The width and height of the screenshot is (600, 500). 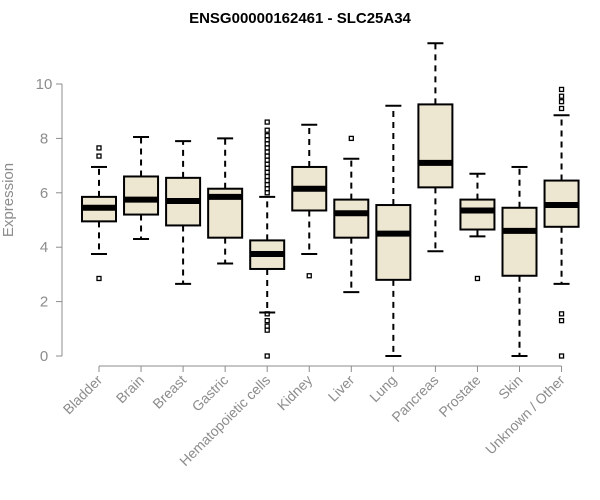 What do you see at coordinates (341, 388) in the screenshot?
I see `x-tick-label: Liver` at bounding box center [341, 388].